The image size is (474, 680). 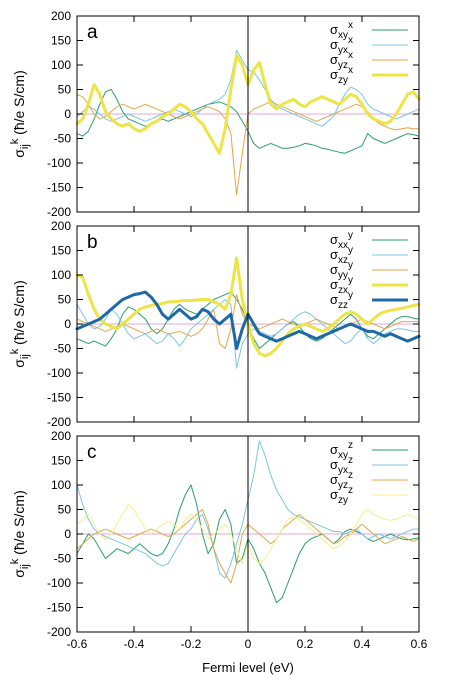 I want to click on panel-letter: b, so click(x=92, y=242).